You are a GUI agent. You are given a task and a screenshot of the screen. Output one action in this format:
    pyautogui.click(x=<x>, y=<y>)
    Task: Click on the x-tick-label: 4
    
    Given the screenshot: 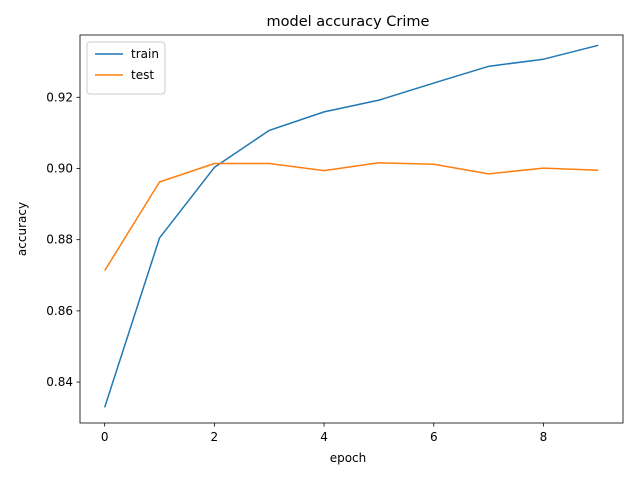 What is the action you would take?
    pyautogui.click(x=324, y=437)
    